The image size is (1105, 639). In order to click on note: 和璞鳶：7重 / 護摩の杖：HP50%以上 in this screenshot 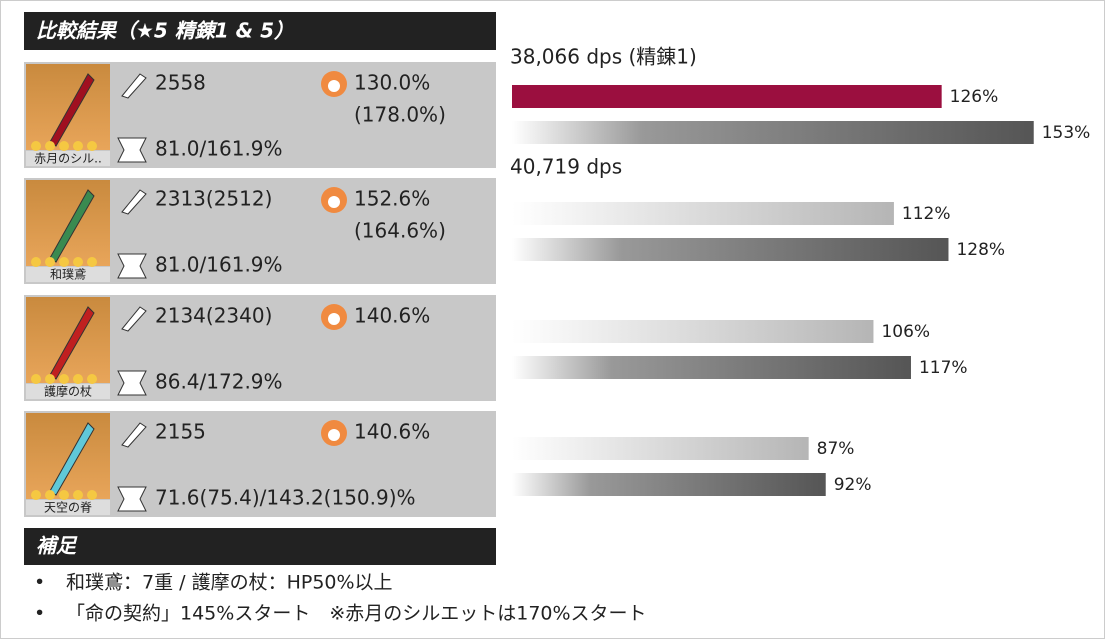, I will do `click(229, 583)`.